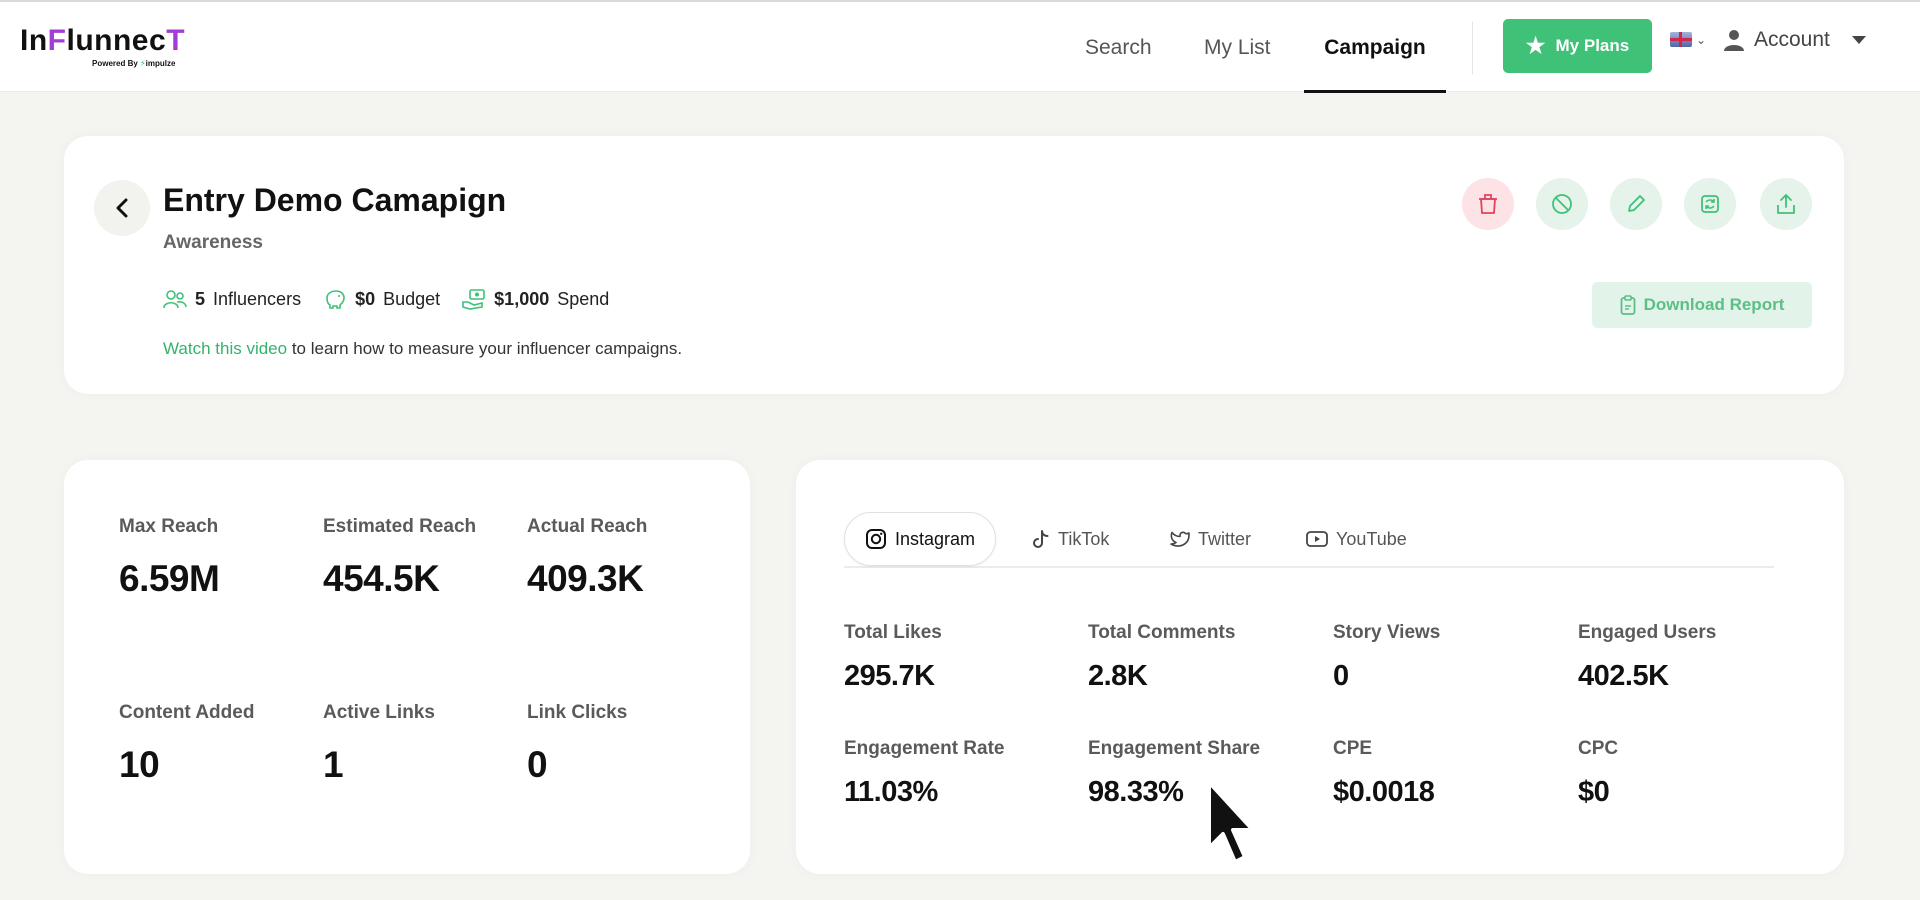 Image resolution: width=1920 pixels, height=900 pixels. What do you see at coordinates (1628, 305) in the screenshot?
I see `clipboard-icon` at bounding box center [1628, 305].